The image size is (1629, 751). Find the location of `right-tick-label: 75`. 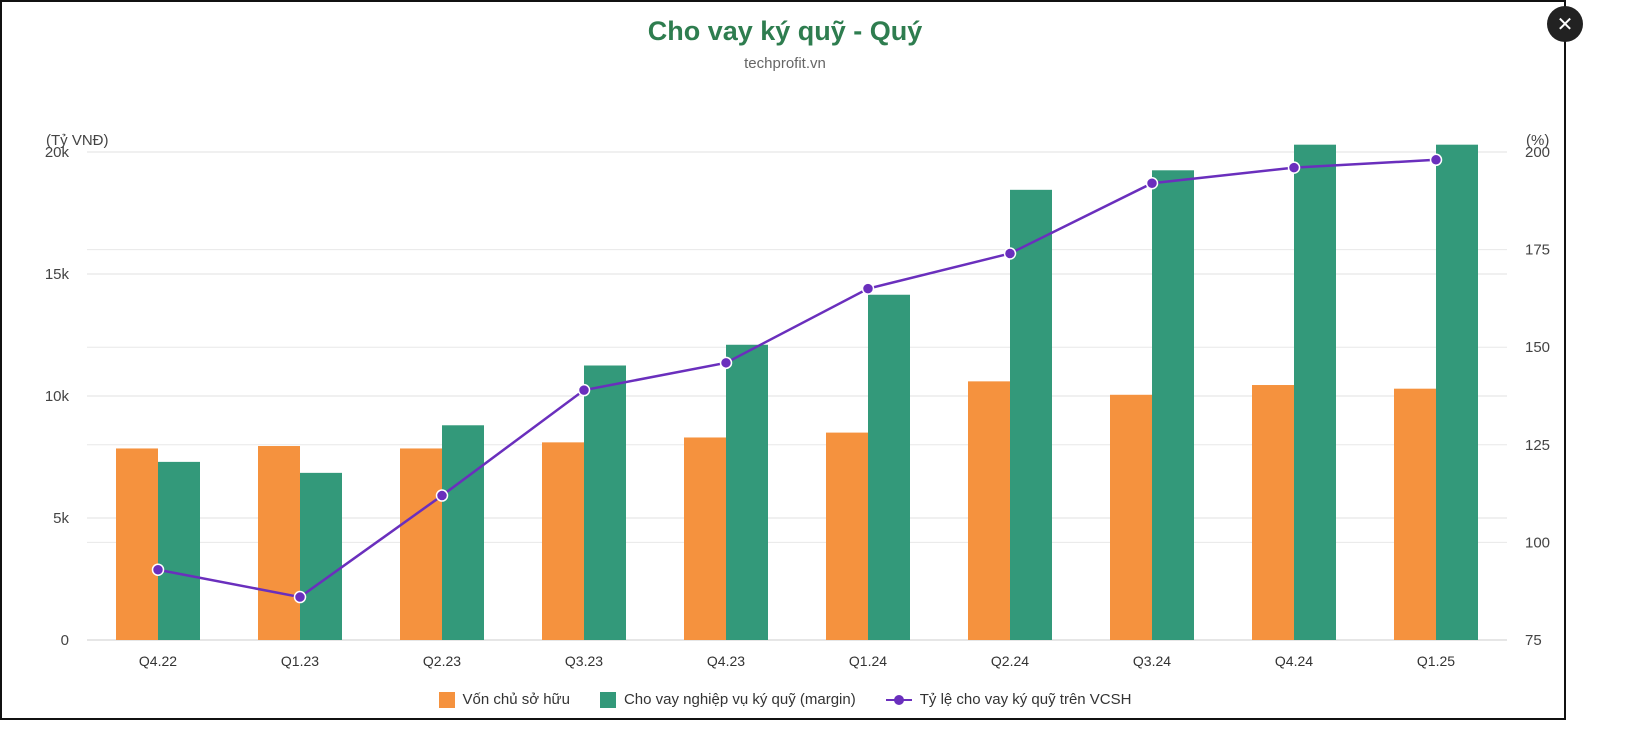

right-tick-label: 75 is located at coordinates (1533, 640).